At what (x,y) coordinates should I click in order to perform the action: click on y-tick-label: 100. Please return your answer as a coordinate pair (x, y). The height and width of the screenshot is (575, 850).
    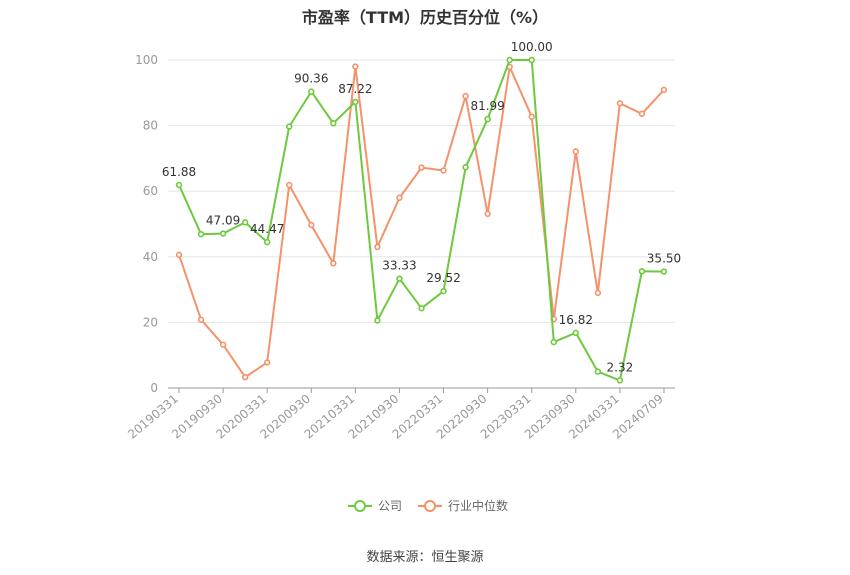
    Looking at the image, I should click on (146, 60).